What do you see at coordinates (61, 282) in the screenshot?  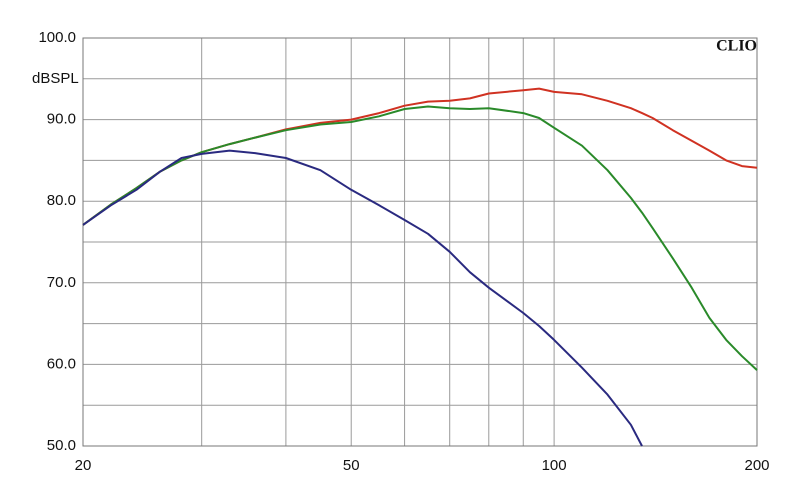 I see `y-tick-label: 70.0` at bounding box center [61, 282].